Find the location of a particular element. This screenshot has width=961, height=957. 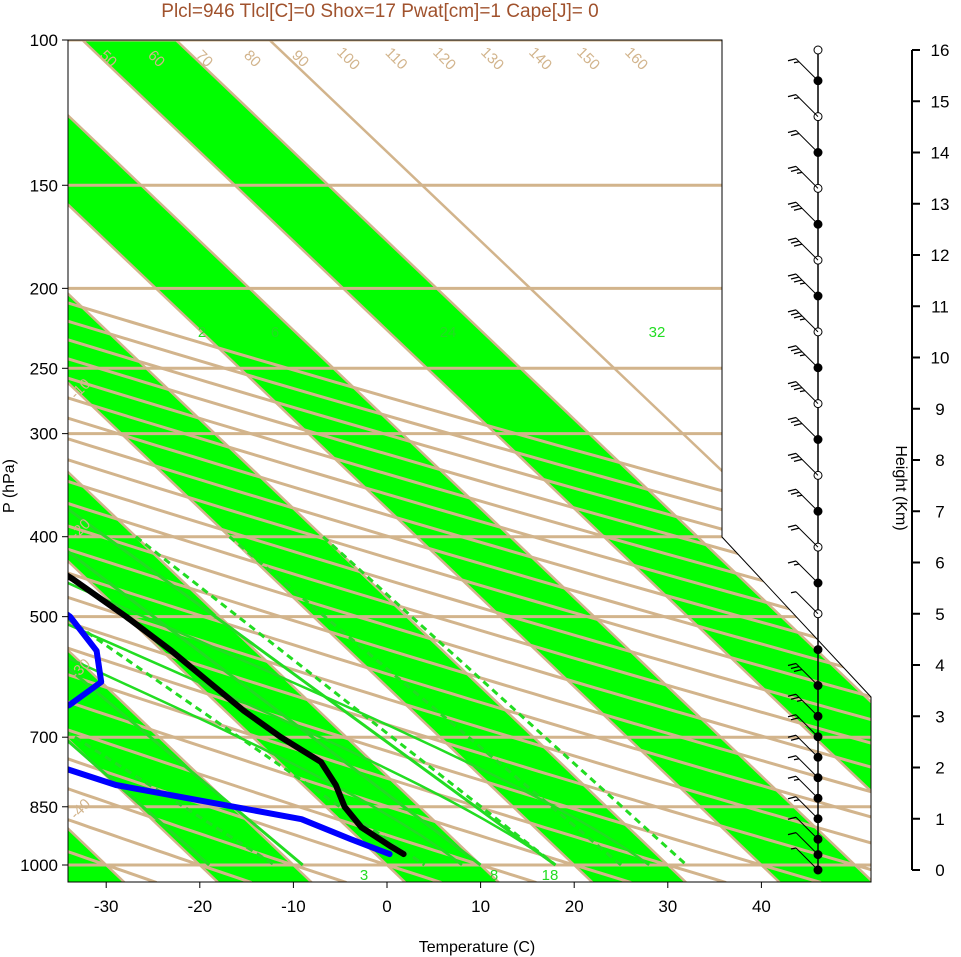

temperature-tick-label: 30 is located at coordinates (667, 906).